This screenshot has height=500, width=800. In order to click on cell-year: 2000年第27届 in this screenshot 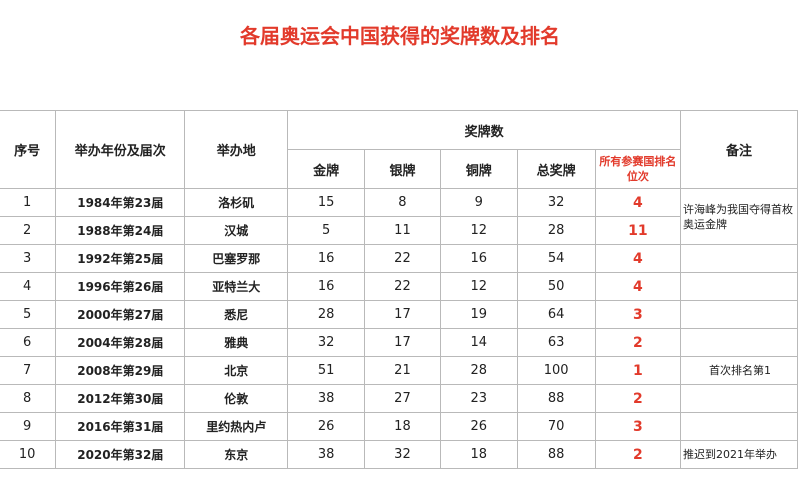, I will do `click(120, 314)`.